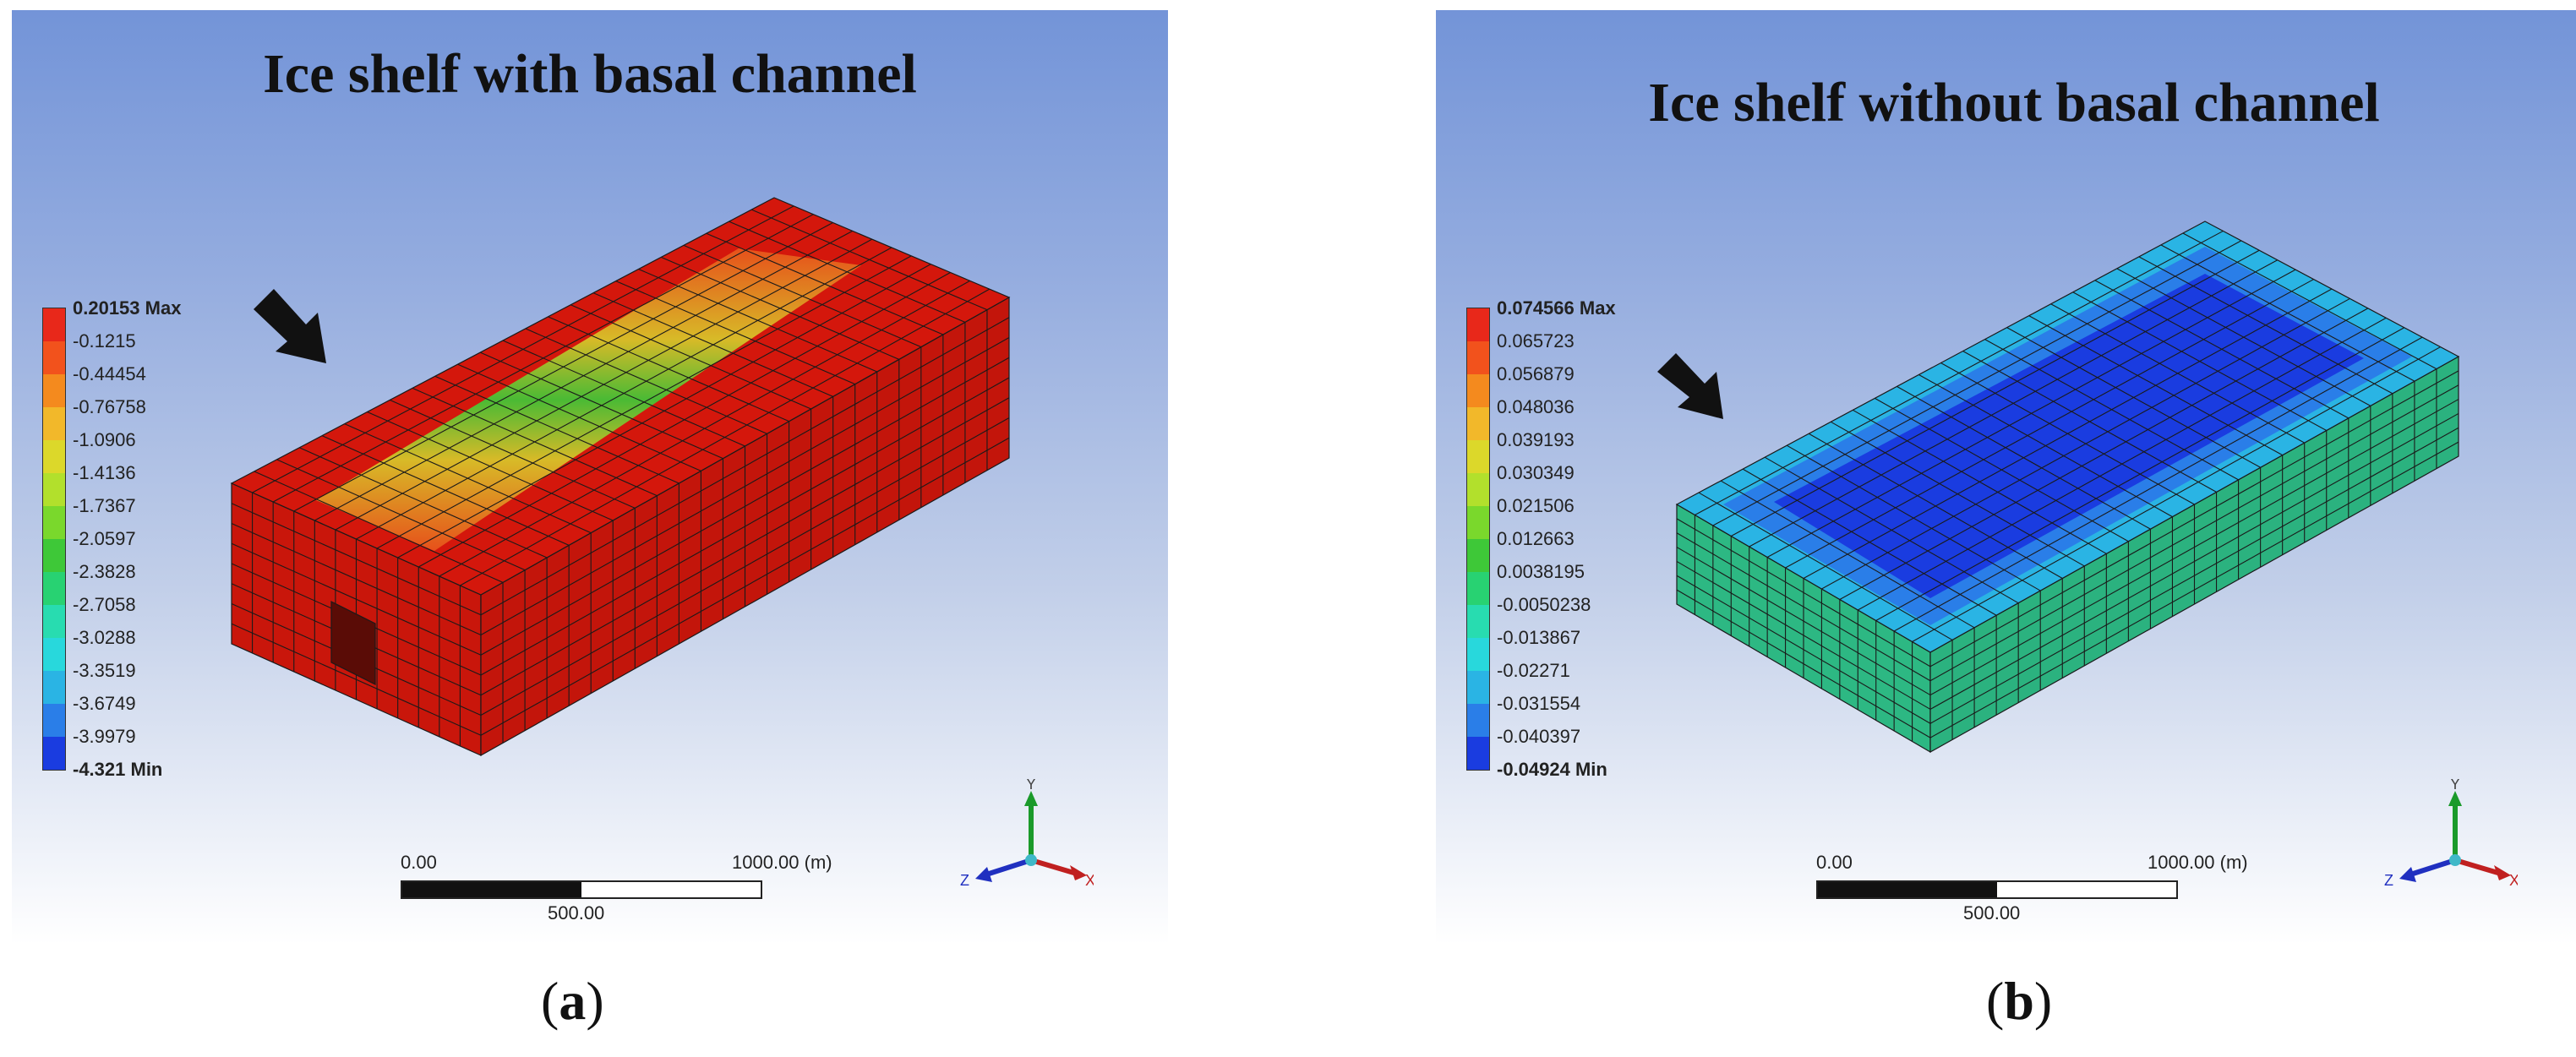  What do you see at coordinates (1541, 571) in the screenshot?
I see `legend-label: 0.0038195` at bounding box center [1541, 571].